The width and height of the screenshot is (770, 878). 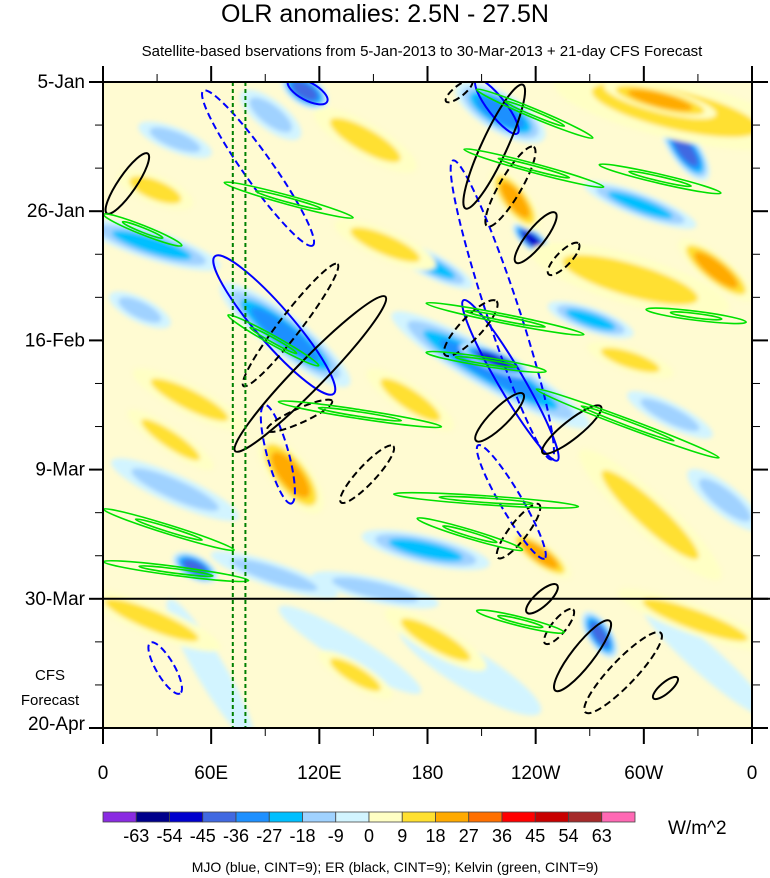 I want to click on colorbar-label: 54, so click(x=568, y=836).